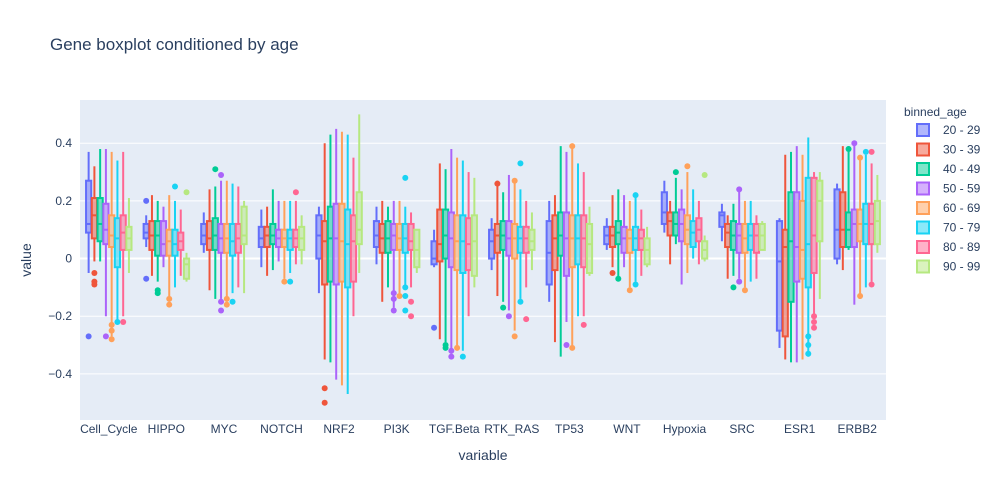 This screenshot has height=500, width=1000. Describe the element at coordinates (948, 169) in the screenshot. I see `legend-item: 40 - 49` at that location.